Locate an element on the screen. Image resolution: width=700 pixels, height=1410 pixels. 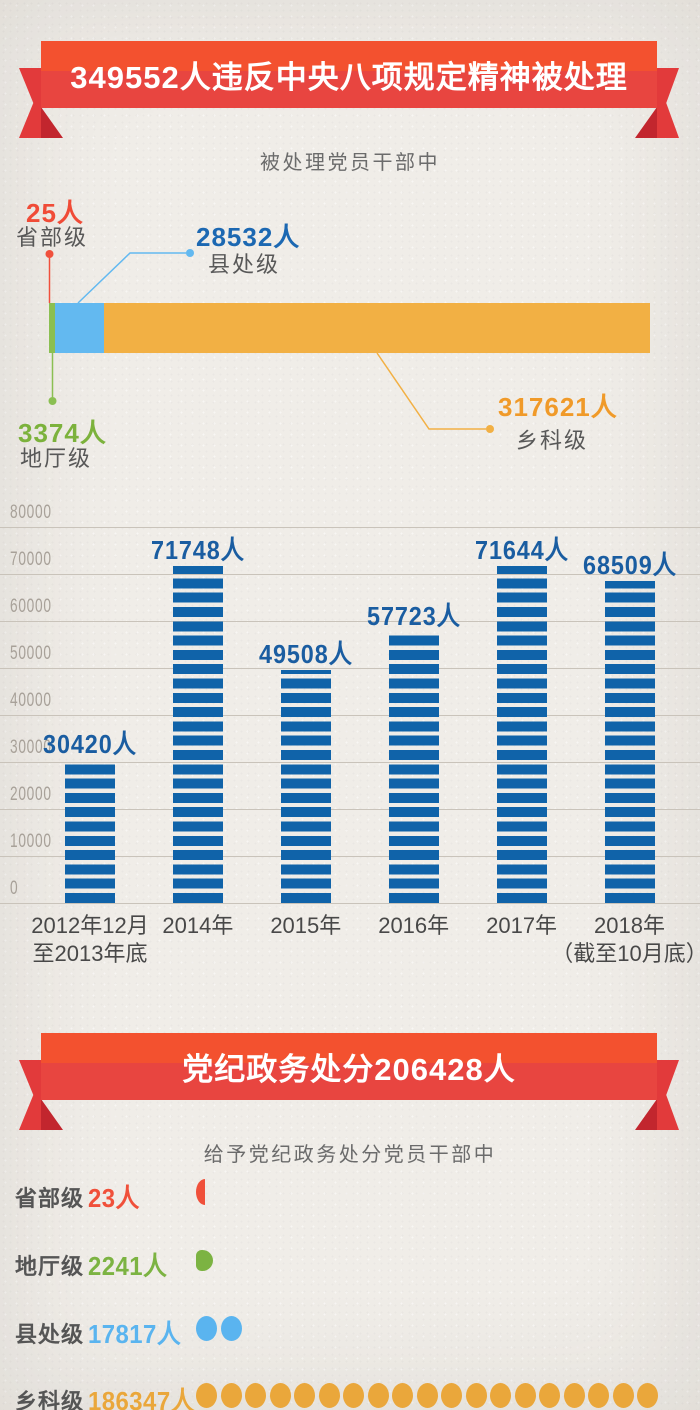
banner-top-title: 349552人违反中央八项规定精神被处理 is located at coordinates (349, 77).